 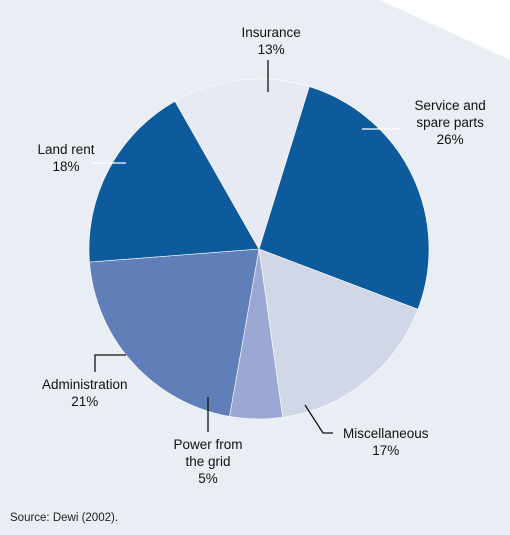 What do you see at coordinates (338, 333) in the screenshot?
I see `pie-slice-miscellaneous` at bounding box center [338, 333].